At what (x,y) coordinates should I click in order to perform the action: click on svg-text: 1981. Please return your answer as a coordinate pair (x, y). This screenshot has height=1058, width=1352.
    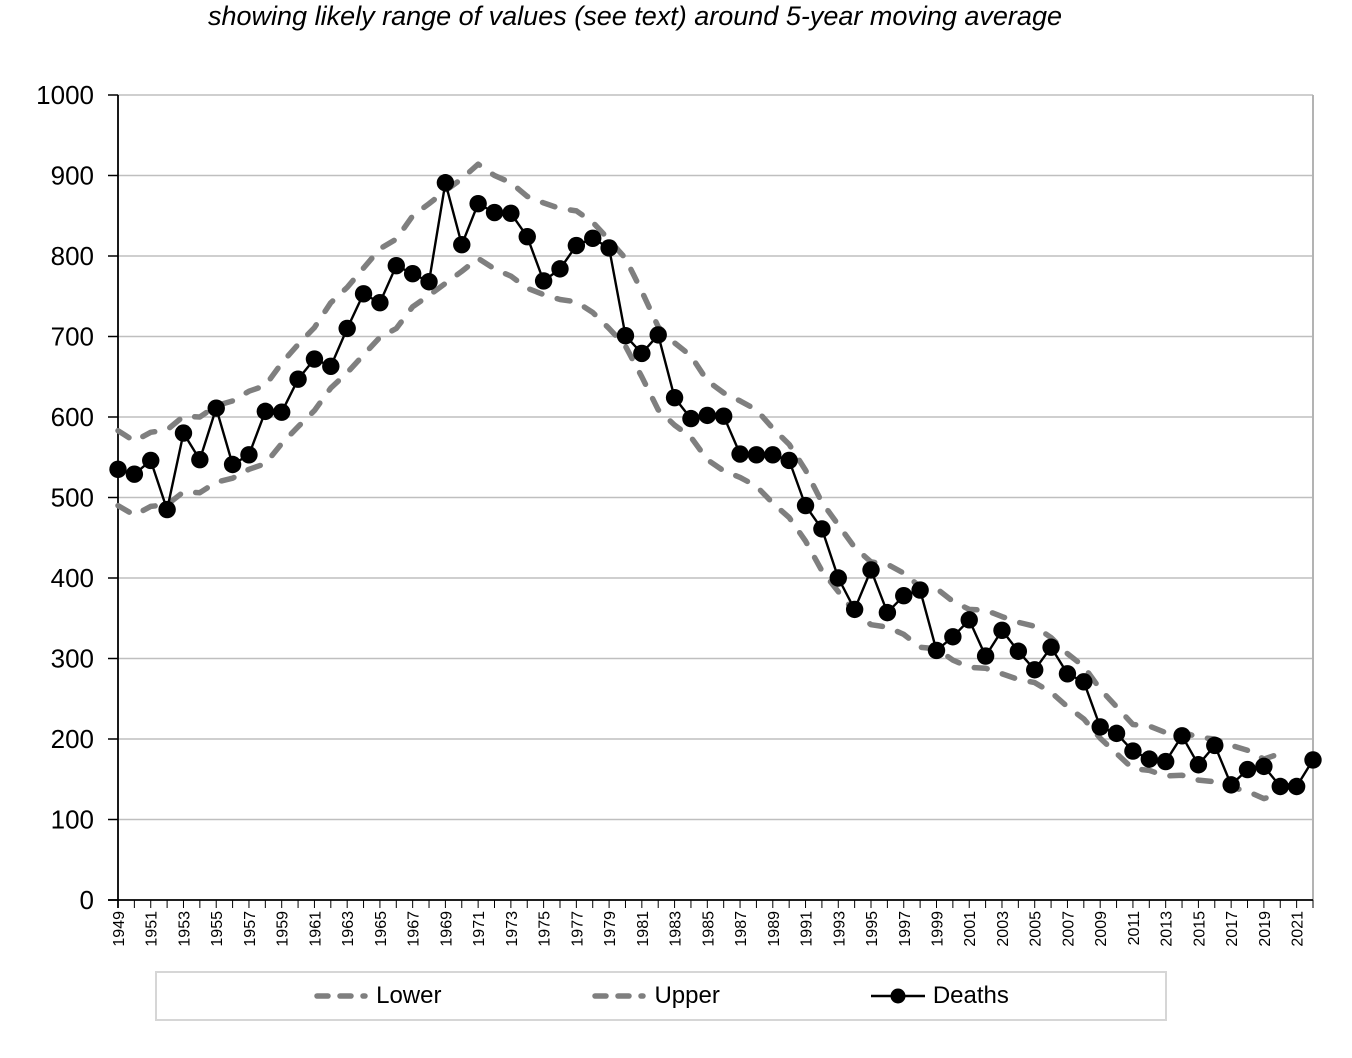
    Looking at the image, I should click on (643, 929).